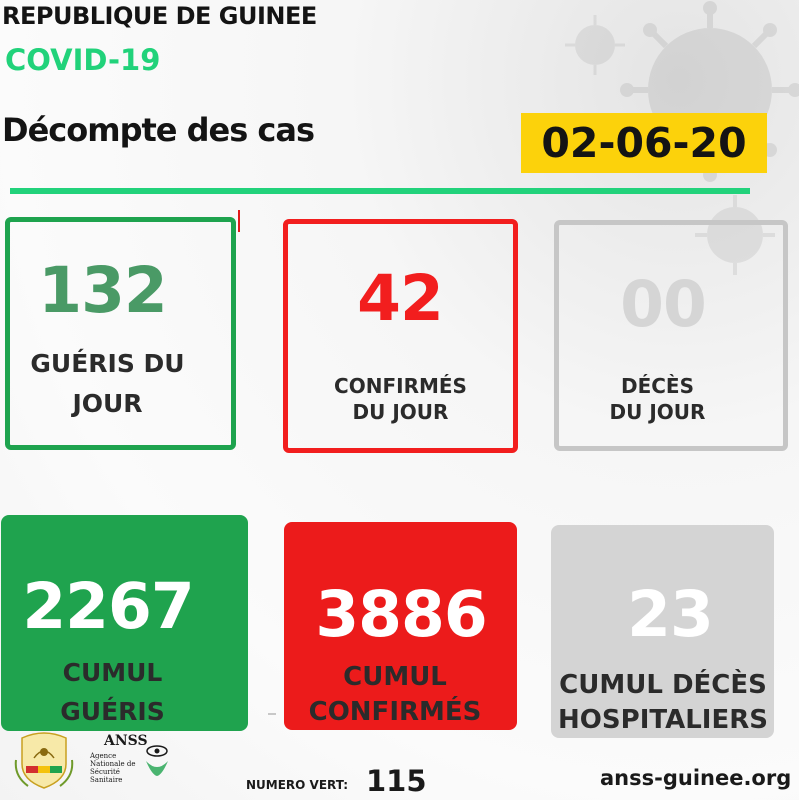  What do you see at coordinates (157, 760) in the screenshot?
I see `eye-emblem-icon` at bounding box center [157, 760].